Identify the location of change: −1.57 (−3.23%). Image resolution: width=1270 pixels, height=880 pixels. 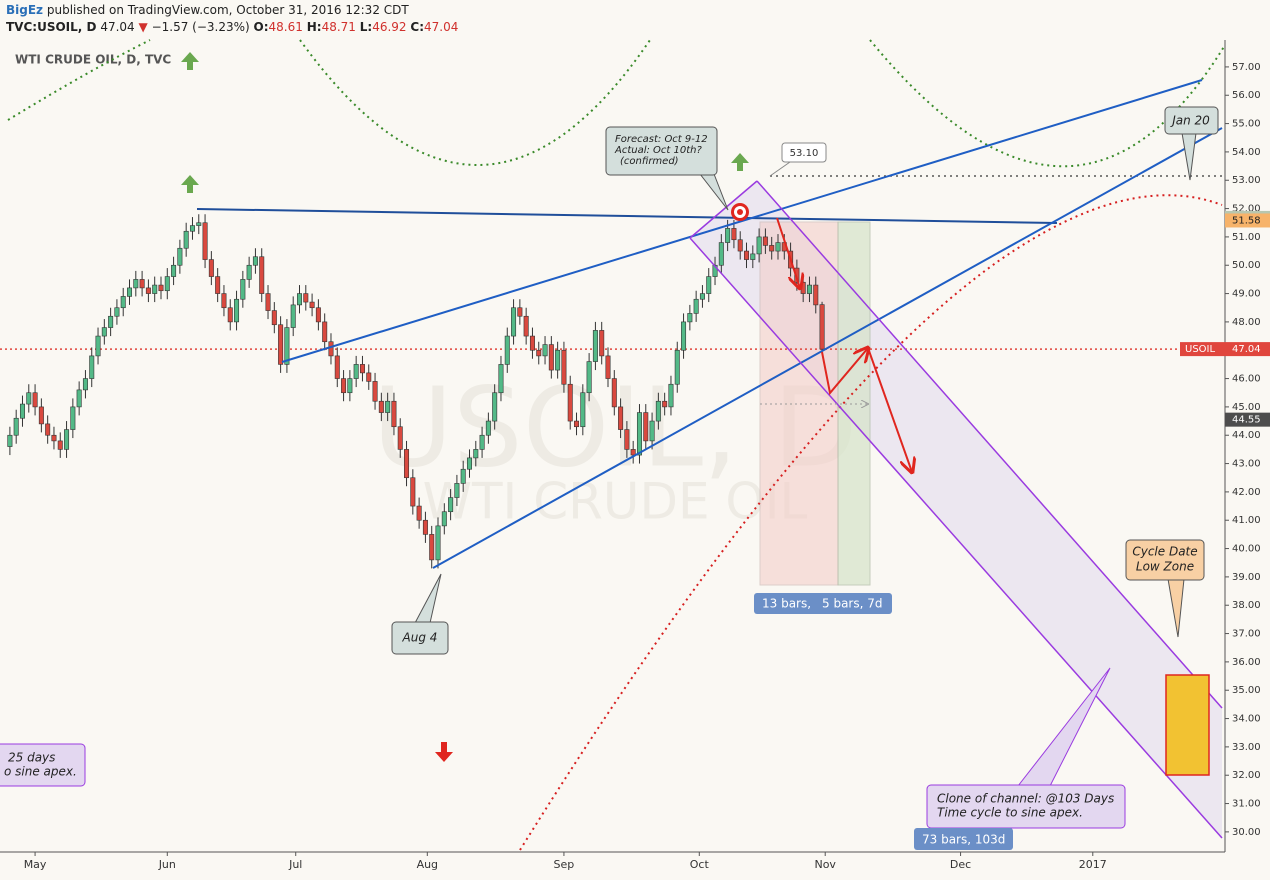
(200, 27).